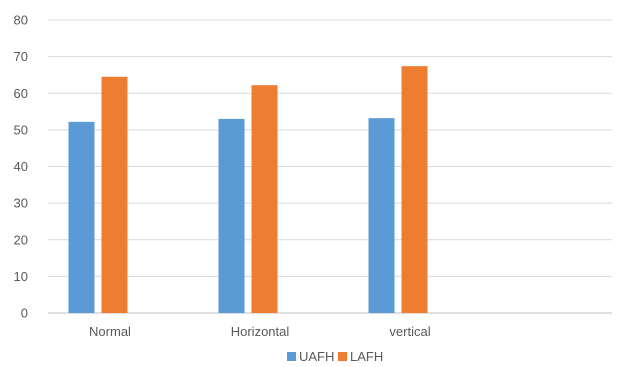 This screenshot has width=619, height=367. Describe the element at coordinates (342, 356) in the screenshot. I see `legend-swatch-lafh` at that location.